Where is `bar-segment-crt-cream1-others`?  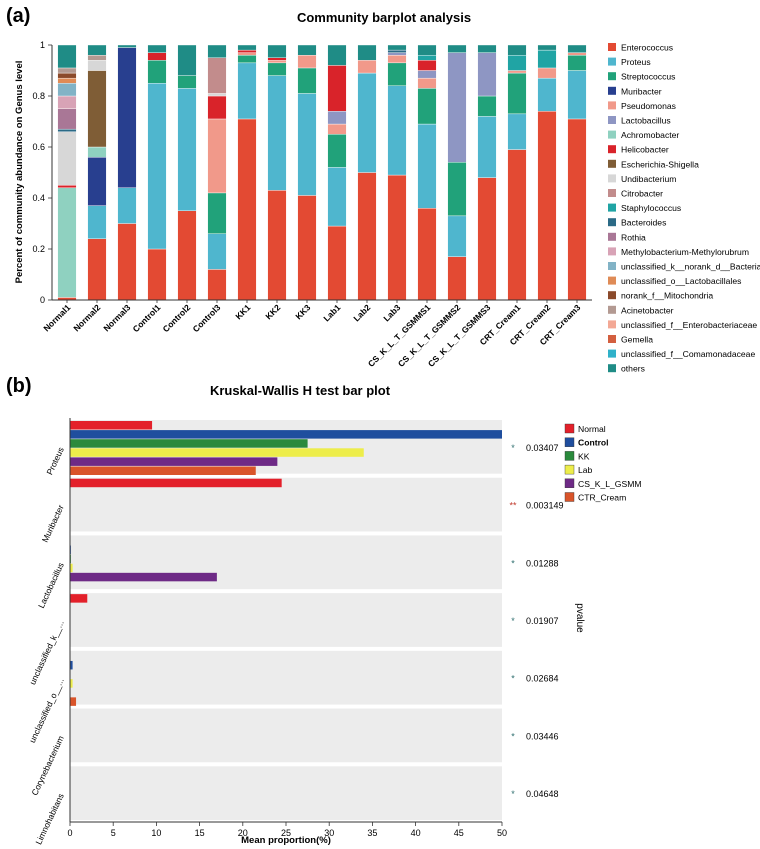
bar-segment-crt-cream1-others is located at coordinates (517, 50).